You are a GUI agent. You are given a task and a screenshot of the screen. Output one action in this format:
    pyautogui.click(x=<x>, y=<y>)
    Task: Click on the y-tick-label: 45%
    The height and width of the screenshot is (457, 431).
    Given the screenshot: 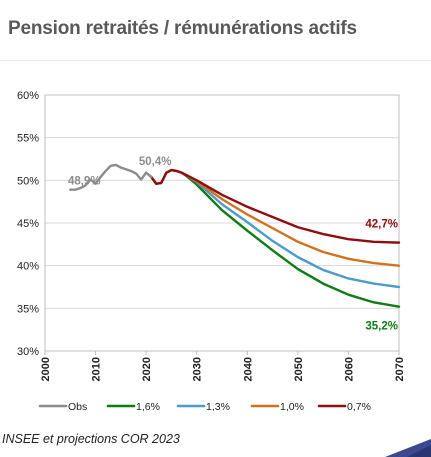 What is the action you would take?
    pyautogui.click(x=28, y=224)
    